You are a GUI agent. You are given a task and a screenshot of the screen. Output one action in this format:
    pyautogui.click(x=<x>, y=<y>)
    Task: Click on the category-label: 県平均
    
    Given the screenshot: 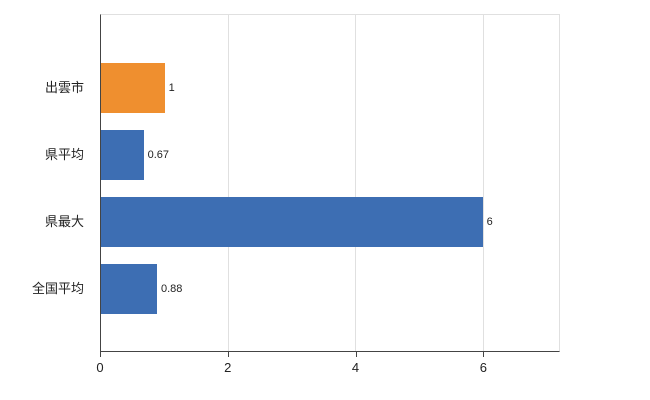 What is the action you would take?
    pyautogui.click(x=64, y=154)
    